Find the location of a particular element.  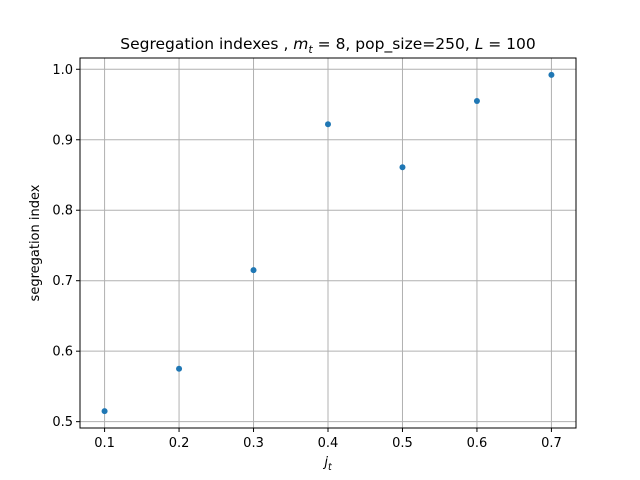

y-tick-label: 0.7 is located at coordinates (62, 281).